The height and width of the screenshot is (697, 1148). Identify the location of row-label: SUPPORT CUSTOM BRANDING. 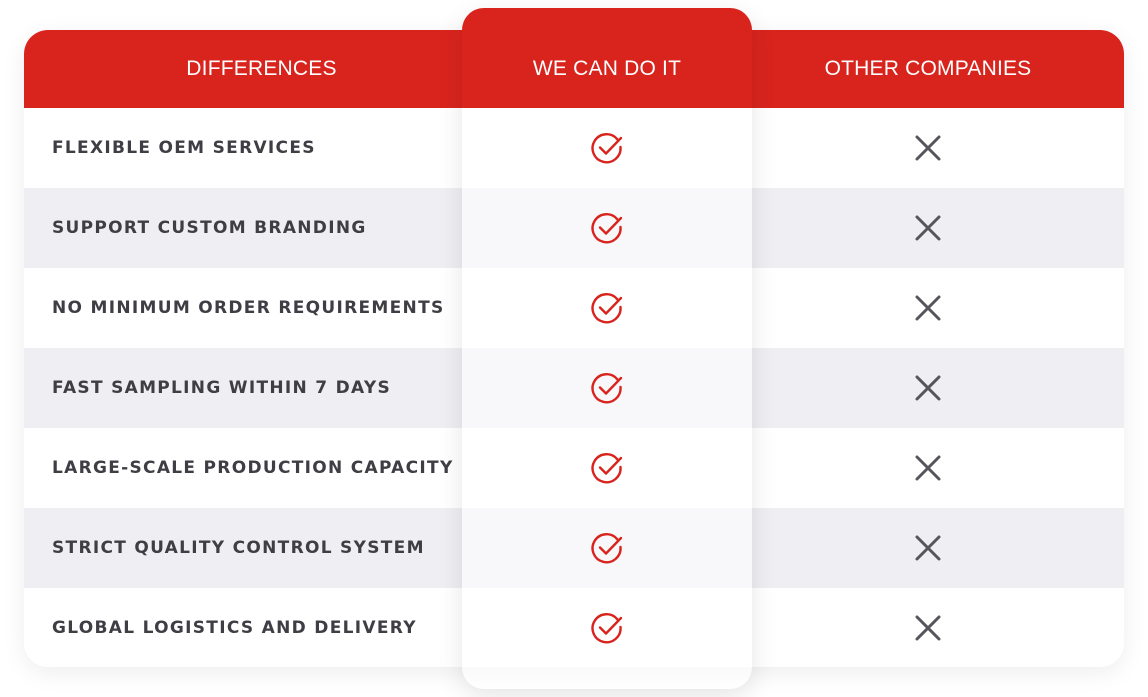
(209, 228).